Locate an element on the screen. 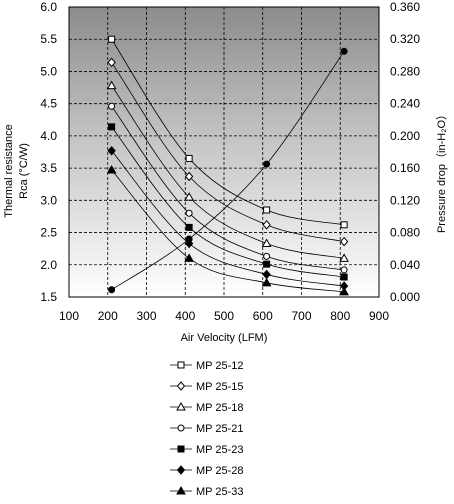  legend-label: MP 25-28 is located at coordinates (220, 471).